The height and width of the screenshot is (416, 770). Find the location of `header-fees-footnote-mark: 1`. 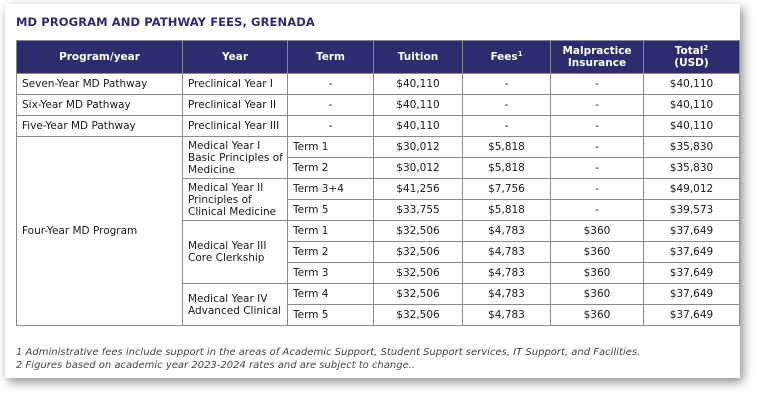

header-fees-footnote-mark: 1 is located at coordinates (520, 54).